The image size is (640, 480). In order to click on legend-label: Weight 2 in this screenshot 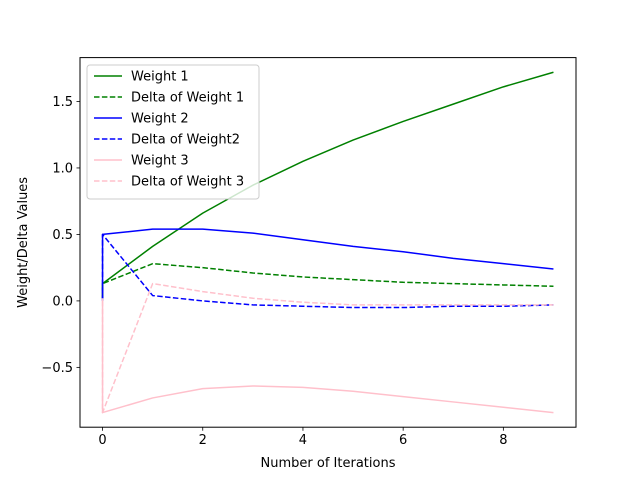, I will do `click(160, 119)`.